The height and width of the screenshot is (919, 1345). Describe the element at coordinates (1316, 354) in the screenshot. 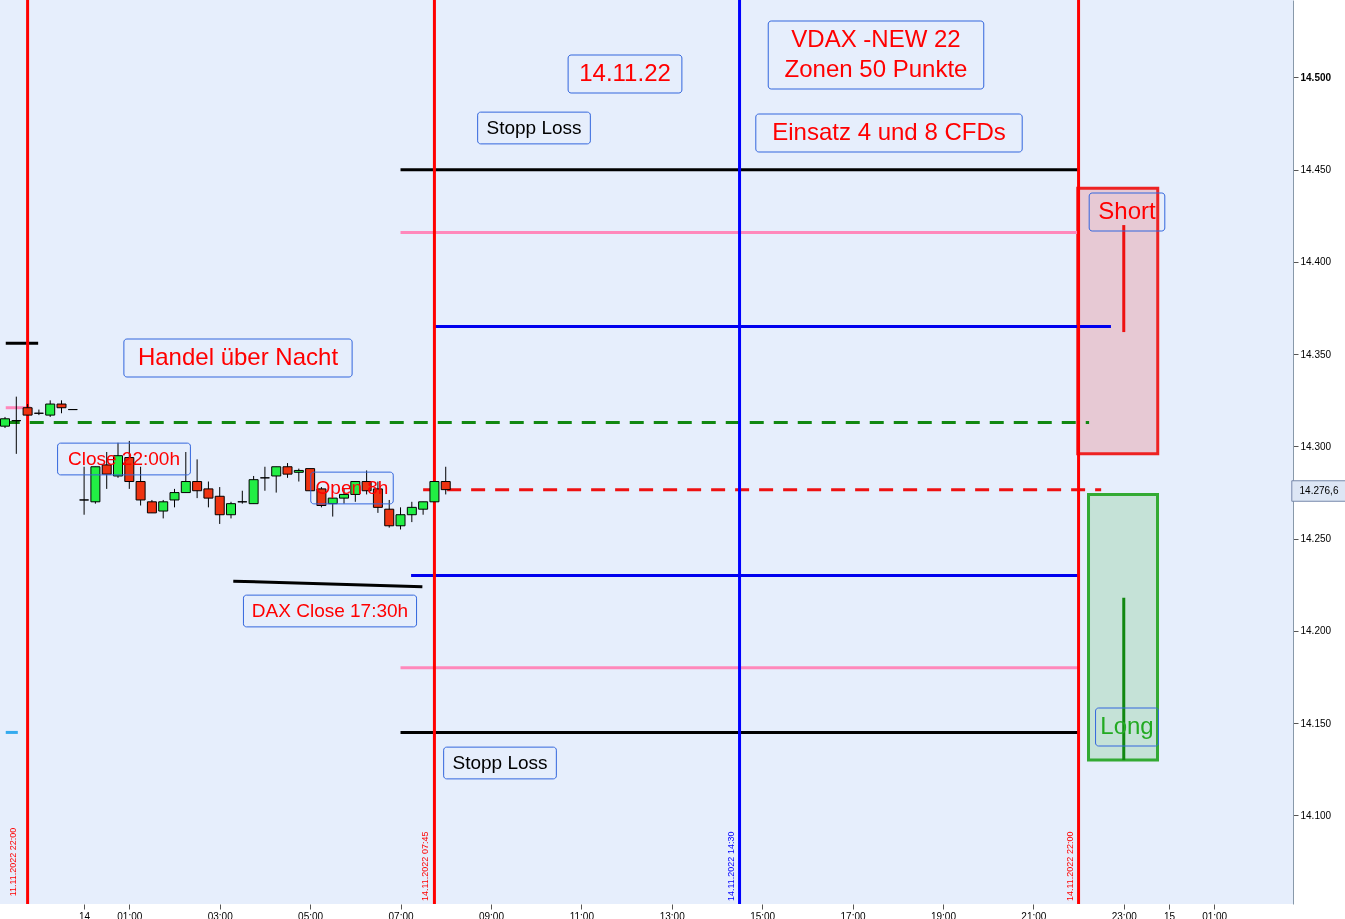

I see `y-tick-label: 14.350` at that location.